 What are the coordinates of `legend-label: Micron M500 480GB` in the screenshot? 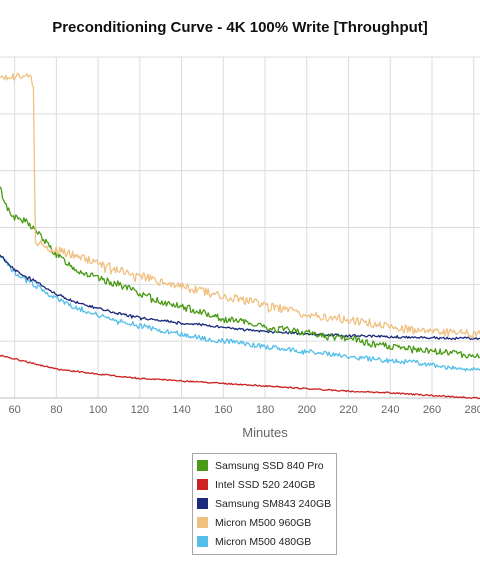 It's located at (263, 541).